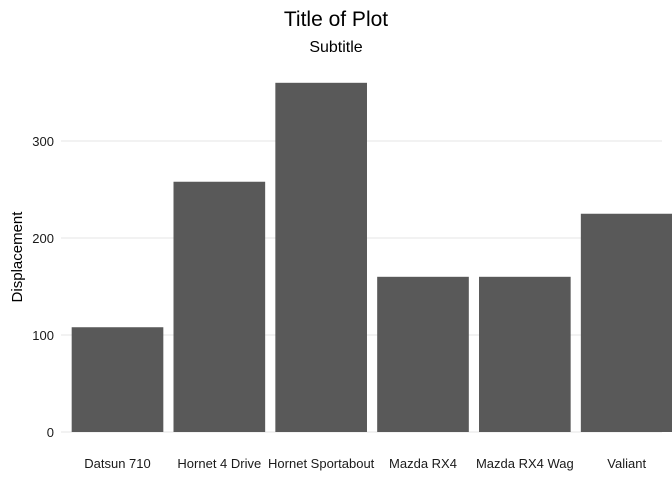  What do you see at coordinates (219, 463) in the screenshot?
I see `x-tick-label: Hornet 4 Drive` at bounding box center [219, 463].